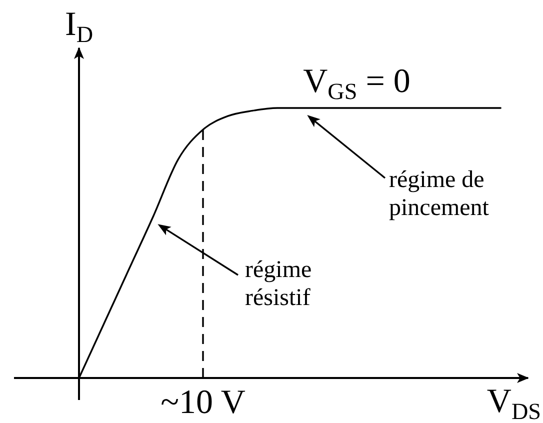 Image resolution: width=543 pixels, height=423 pixels. Describe the element at coordinates (513, 403) in the screenshot. I see `x-axis-title: V$_{DS}$` at that location.